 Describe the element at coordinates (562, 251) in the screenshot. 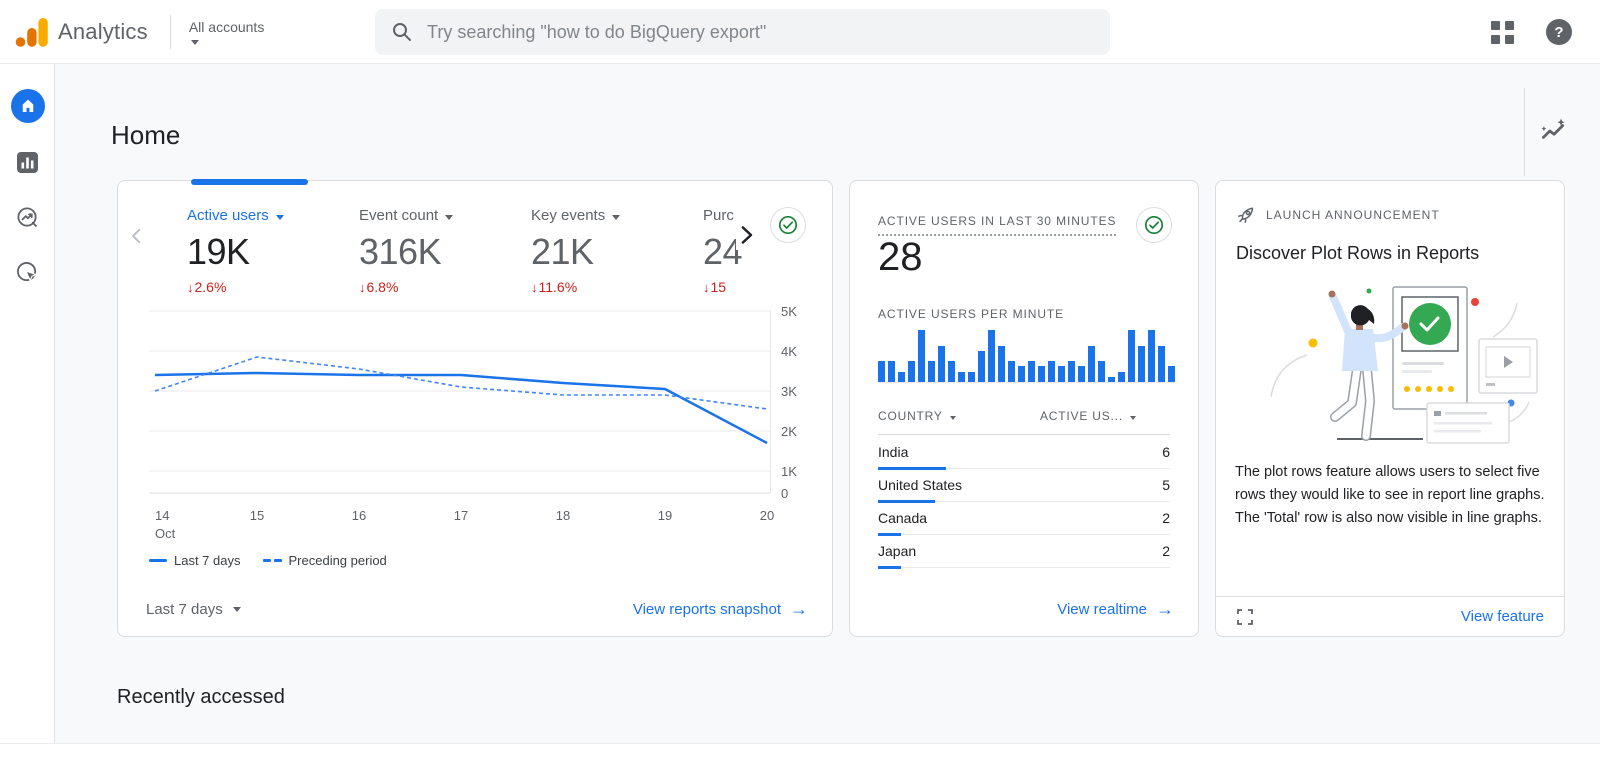

I see `metric-value: 21K` at that location.